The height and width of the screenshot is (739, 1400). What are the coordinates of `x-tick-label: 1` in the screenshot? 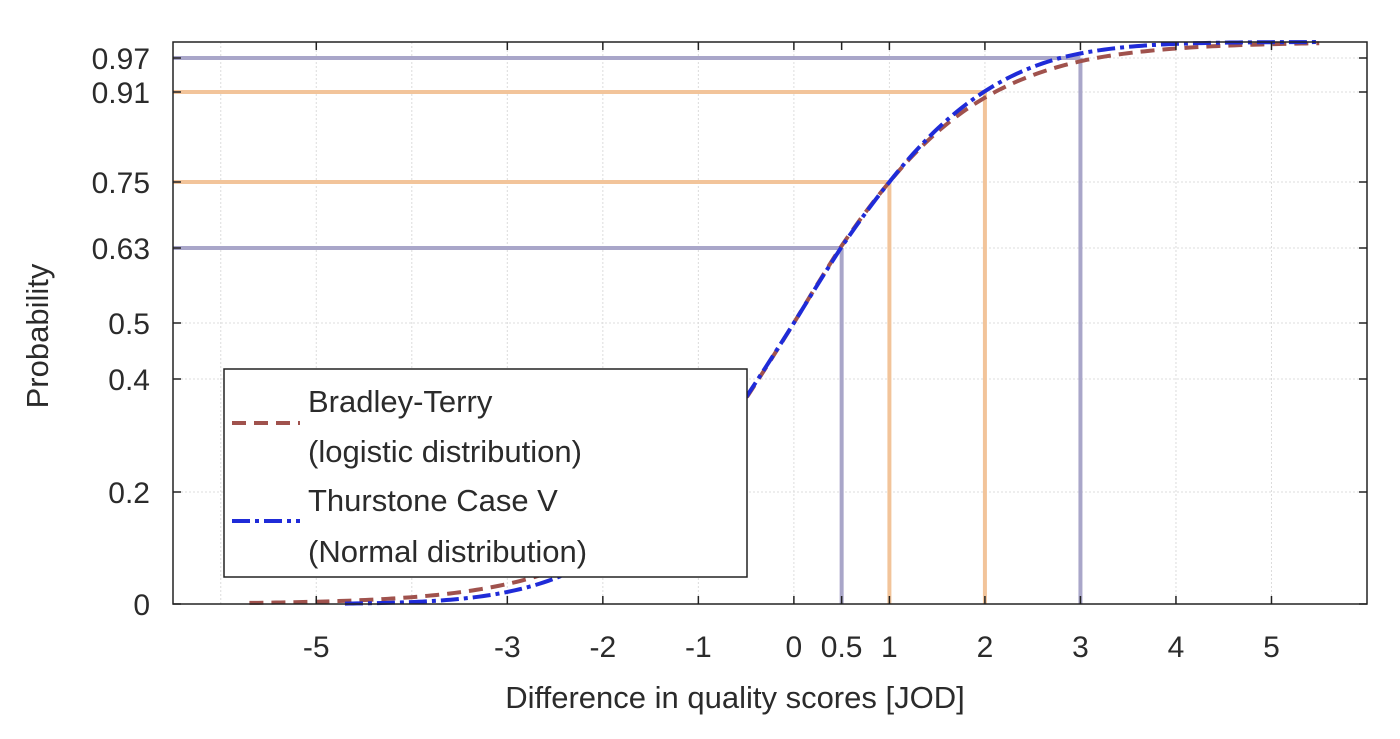 It's located at (889, 647).